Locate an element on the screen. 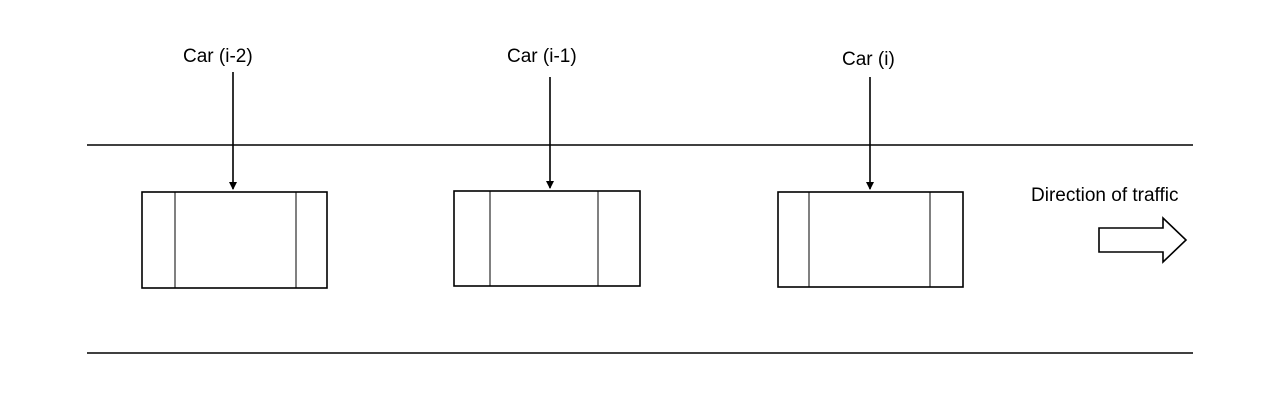 The height and width of the screenshot is (418, 1280). car-label-i: Car (i) is located at coordinates (868, 59).